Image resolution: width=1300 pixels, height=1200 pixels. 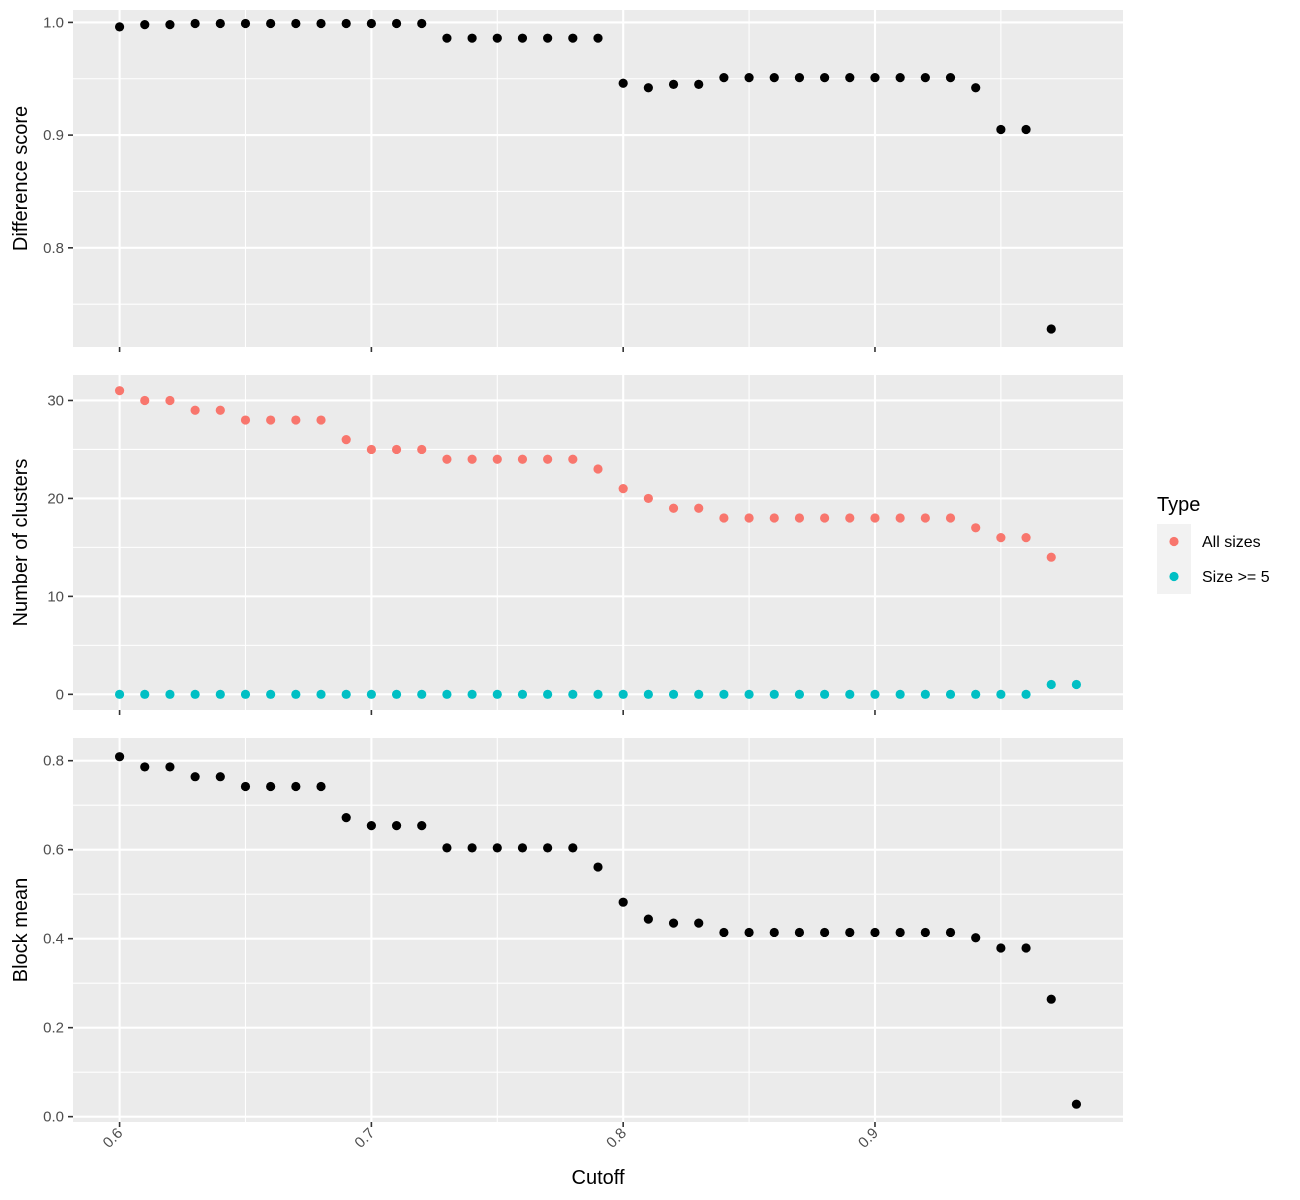 What do you see at coordinates (364, 1138) in the screenshot?
I see `x-tick-label: 0.7` at bounding box center [364, 1138].